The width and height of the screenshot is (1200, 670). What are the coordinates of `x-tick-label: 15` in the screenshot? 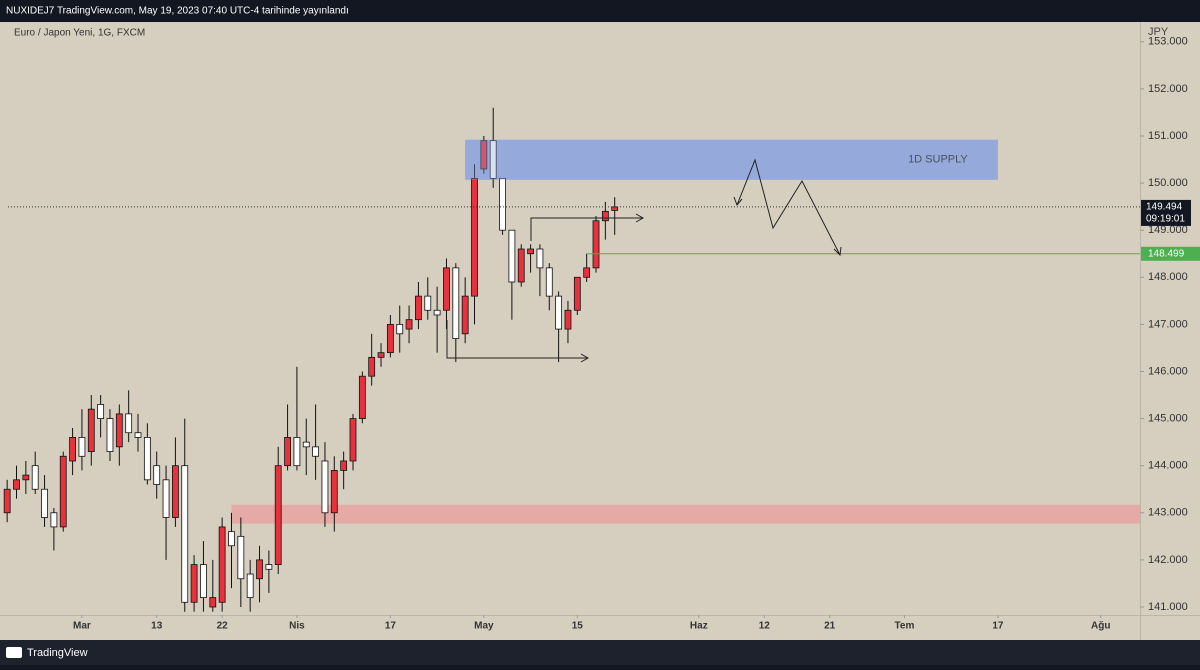 It's located at (578, 626).